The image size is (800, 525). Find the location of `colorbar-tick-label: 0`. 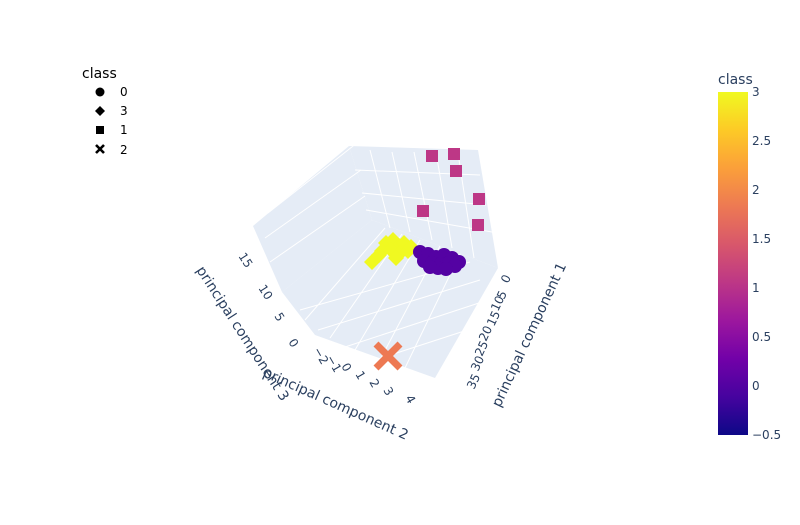

colorbar-tick-label: 0 is located at coordinates (756, 386).